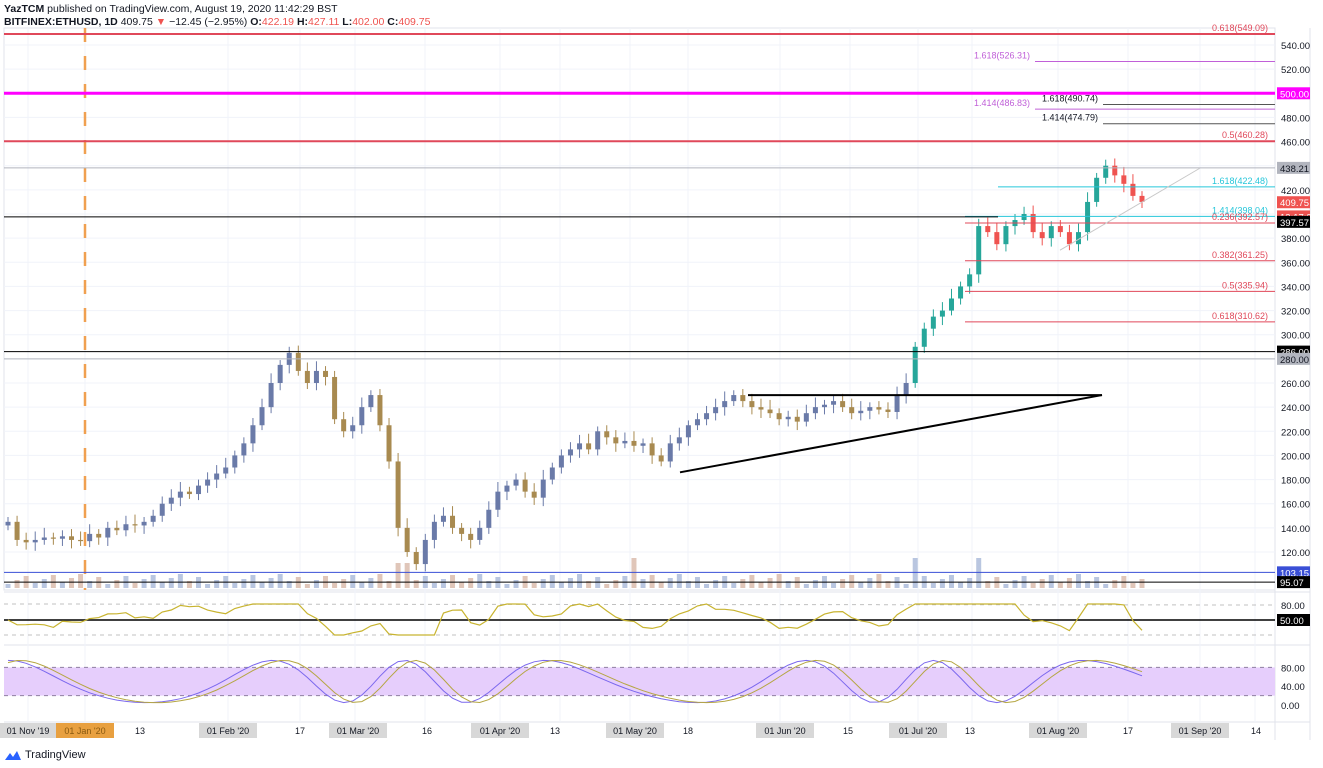 The image size is (1323, 768). Describe the element at coordinates (28, 731) in the screenshot. I see `x-tick-label: 01 Nov '19` at that location.